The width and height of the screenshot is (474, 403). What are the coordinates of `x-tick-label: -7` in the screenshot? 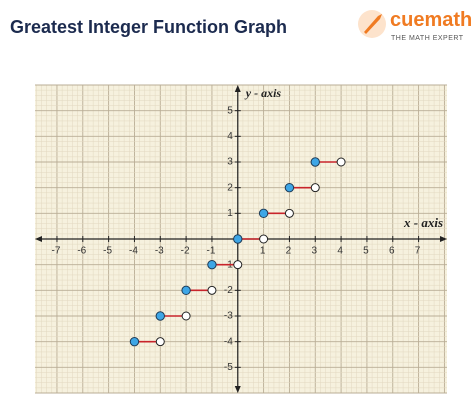 It's located at (56, 251).